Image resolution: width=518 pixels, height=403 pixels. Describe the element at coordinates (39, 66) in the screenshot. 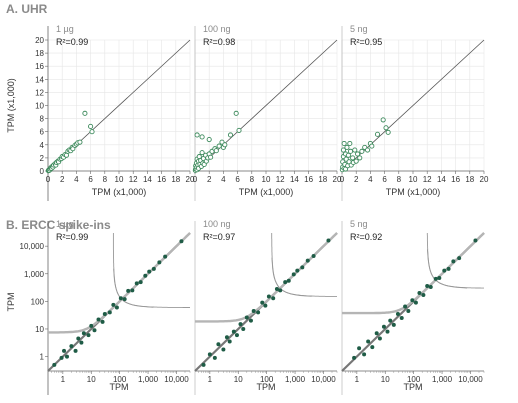

I see `y-tick-label: 16` at that location.